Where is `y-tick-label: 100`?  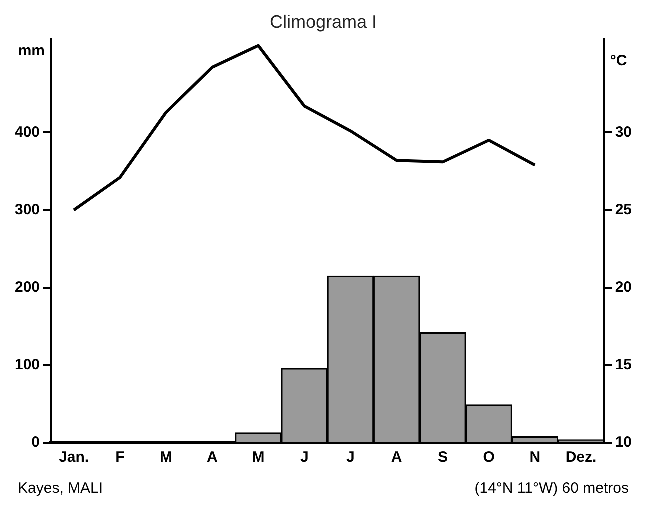
y-tick-label: 100 is located at coordinates (27, 365).